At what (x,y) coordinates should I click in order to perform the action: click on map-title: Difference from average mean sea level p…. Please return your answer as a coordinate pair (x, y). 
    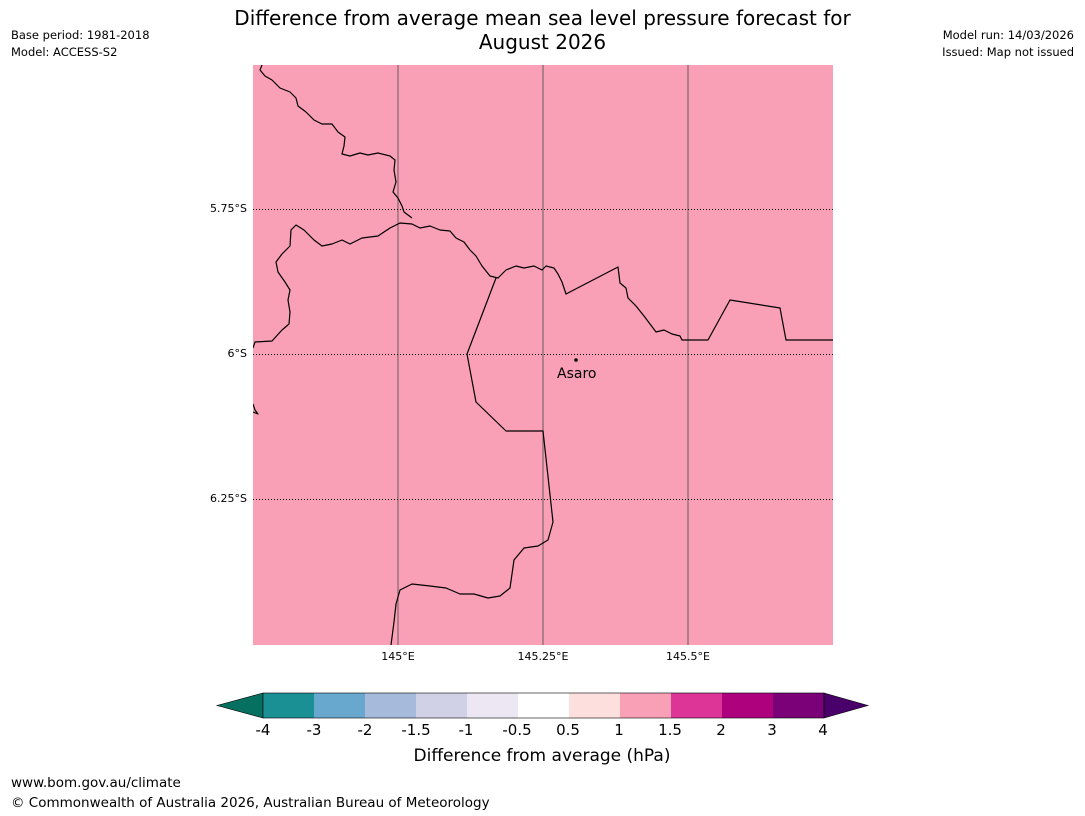
    Looking at the image, I should click on (542, 30).